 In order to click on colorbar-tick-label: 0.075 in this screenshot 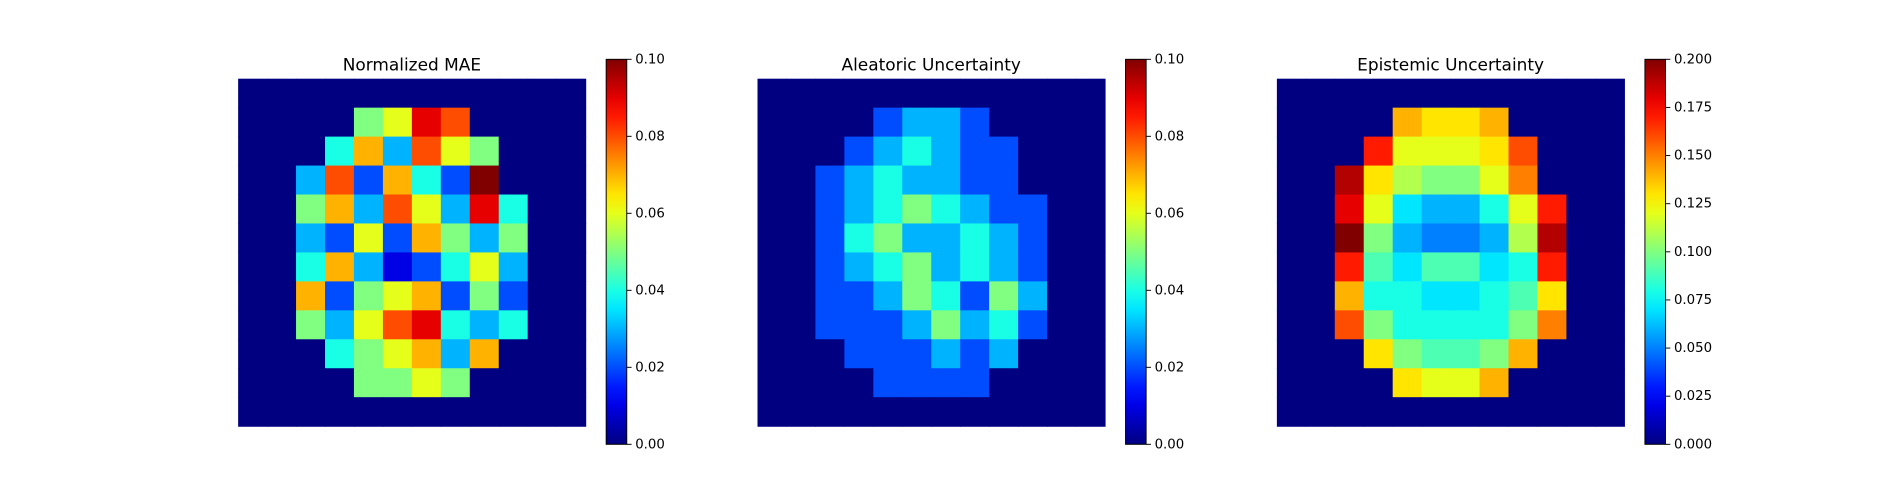, I will do `click(1693, 300)`.